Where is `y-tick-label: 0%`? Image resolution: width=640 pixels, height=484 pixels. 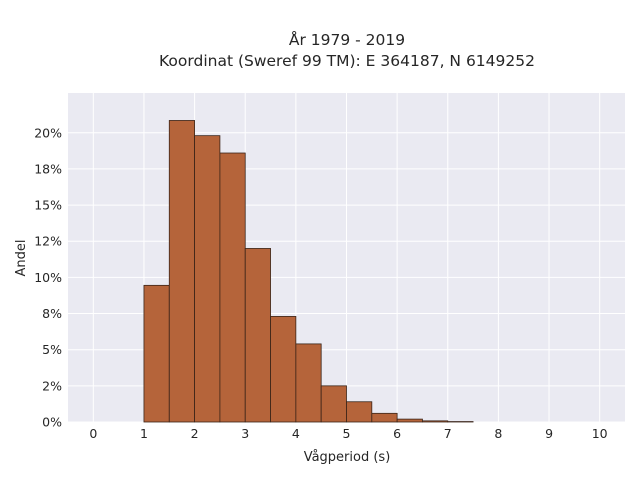 y-tick-label: 0% is located at coordinates (52, 422).